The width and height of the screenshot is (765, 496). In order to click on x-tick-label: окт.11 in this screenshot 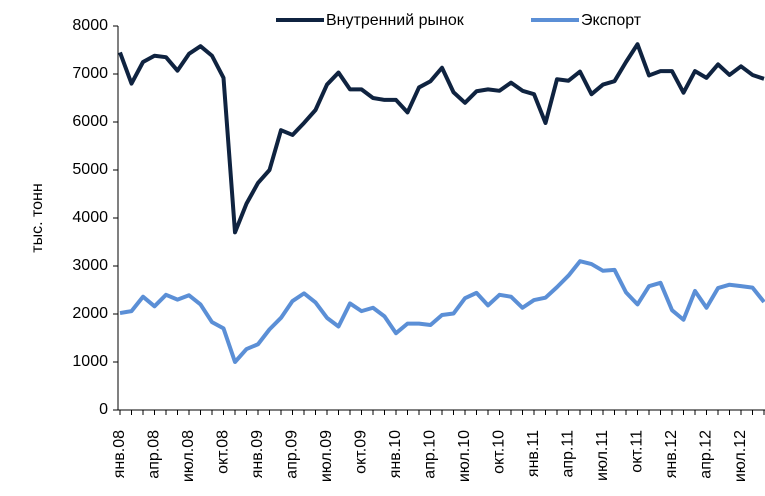, I will do `click(637, 451)`.